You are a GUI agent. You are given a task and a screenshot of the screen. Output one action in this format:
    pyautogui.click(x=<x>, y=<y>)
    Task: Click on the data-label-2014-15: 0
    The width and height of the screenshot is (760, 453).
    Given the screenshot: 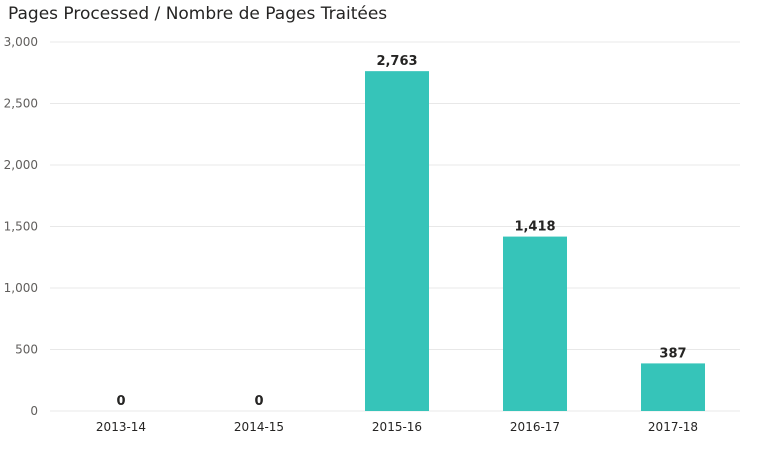 What is the action you would take?
    pyautogui.click(x=258, y=401)
    